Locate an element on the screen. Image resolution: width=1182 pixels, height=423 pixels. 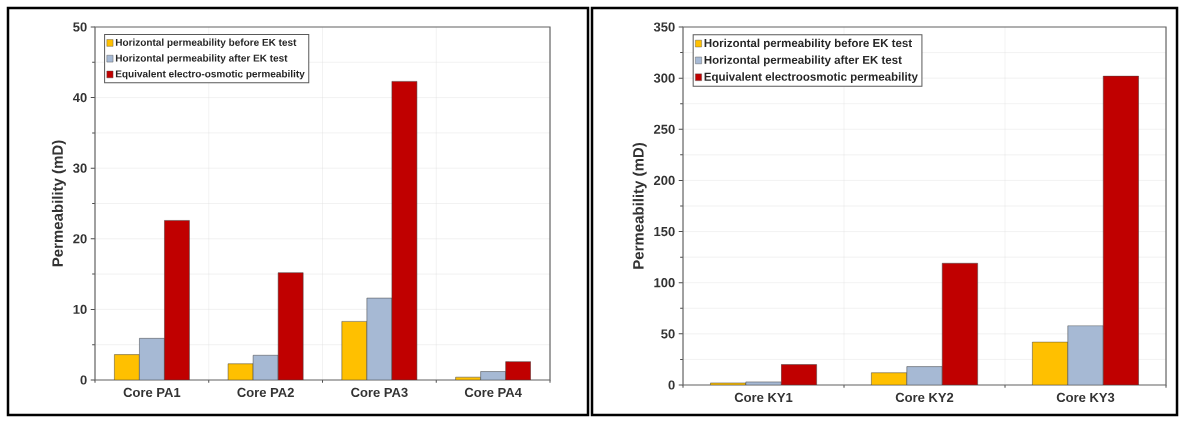
y-tick-label: 150 is located at coordinates (664, 231).